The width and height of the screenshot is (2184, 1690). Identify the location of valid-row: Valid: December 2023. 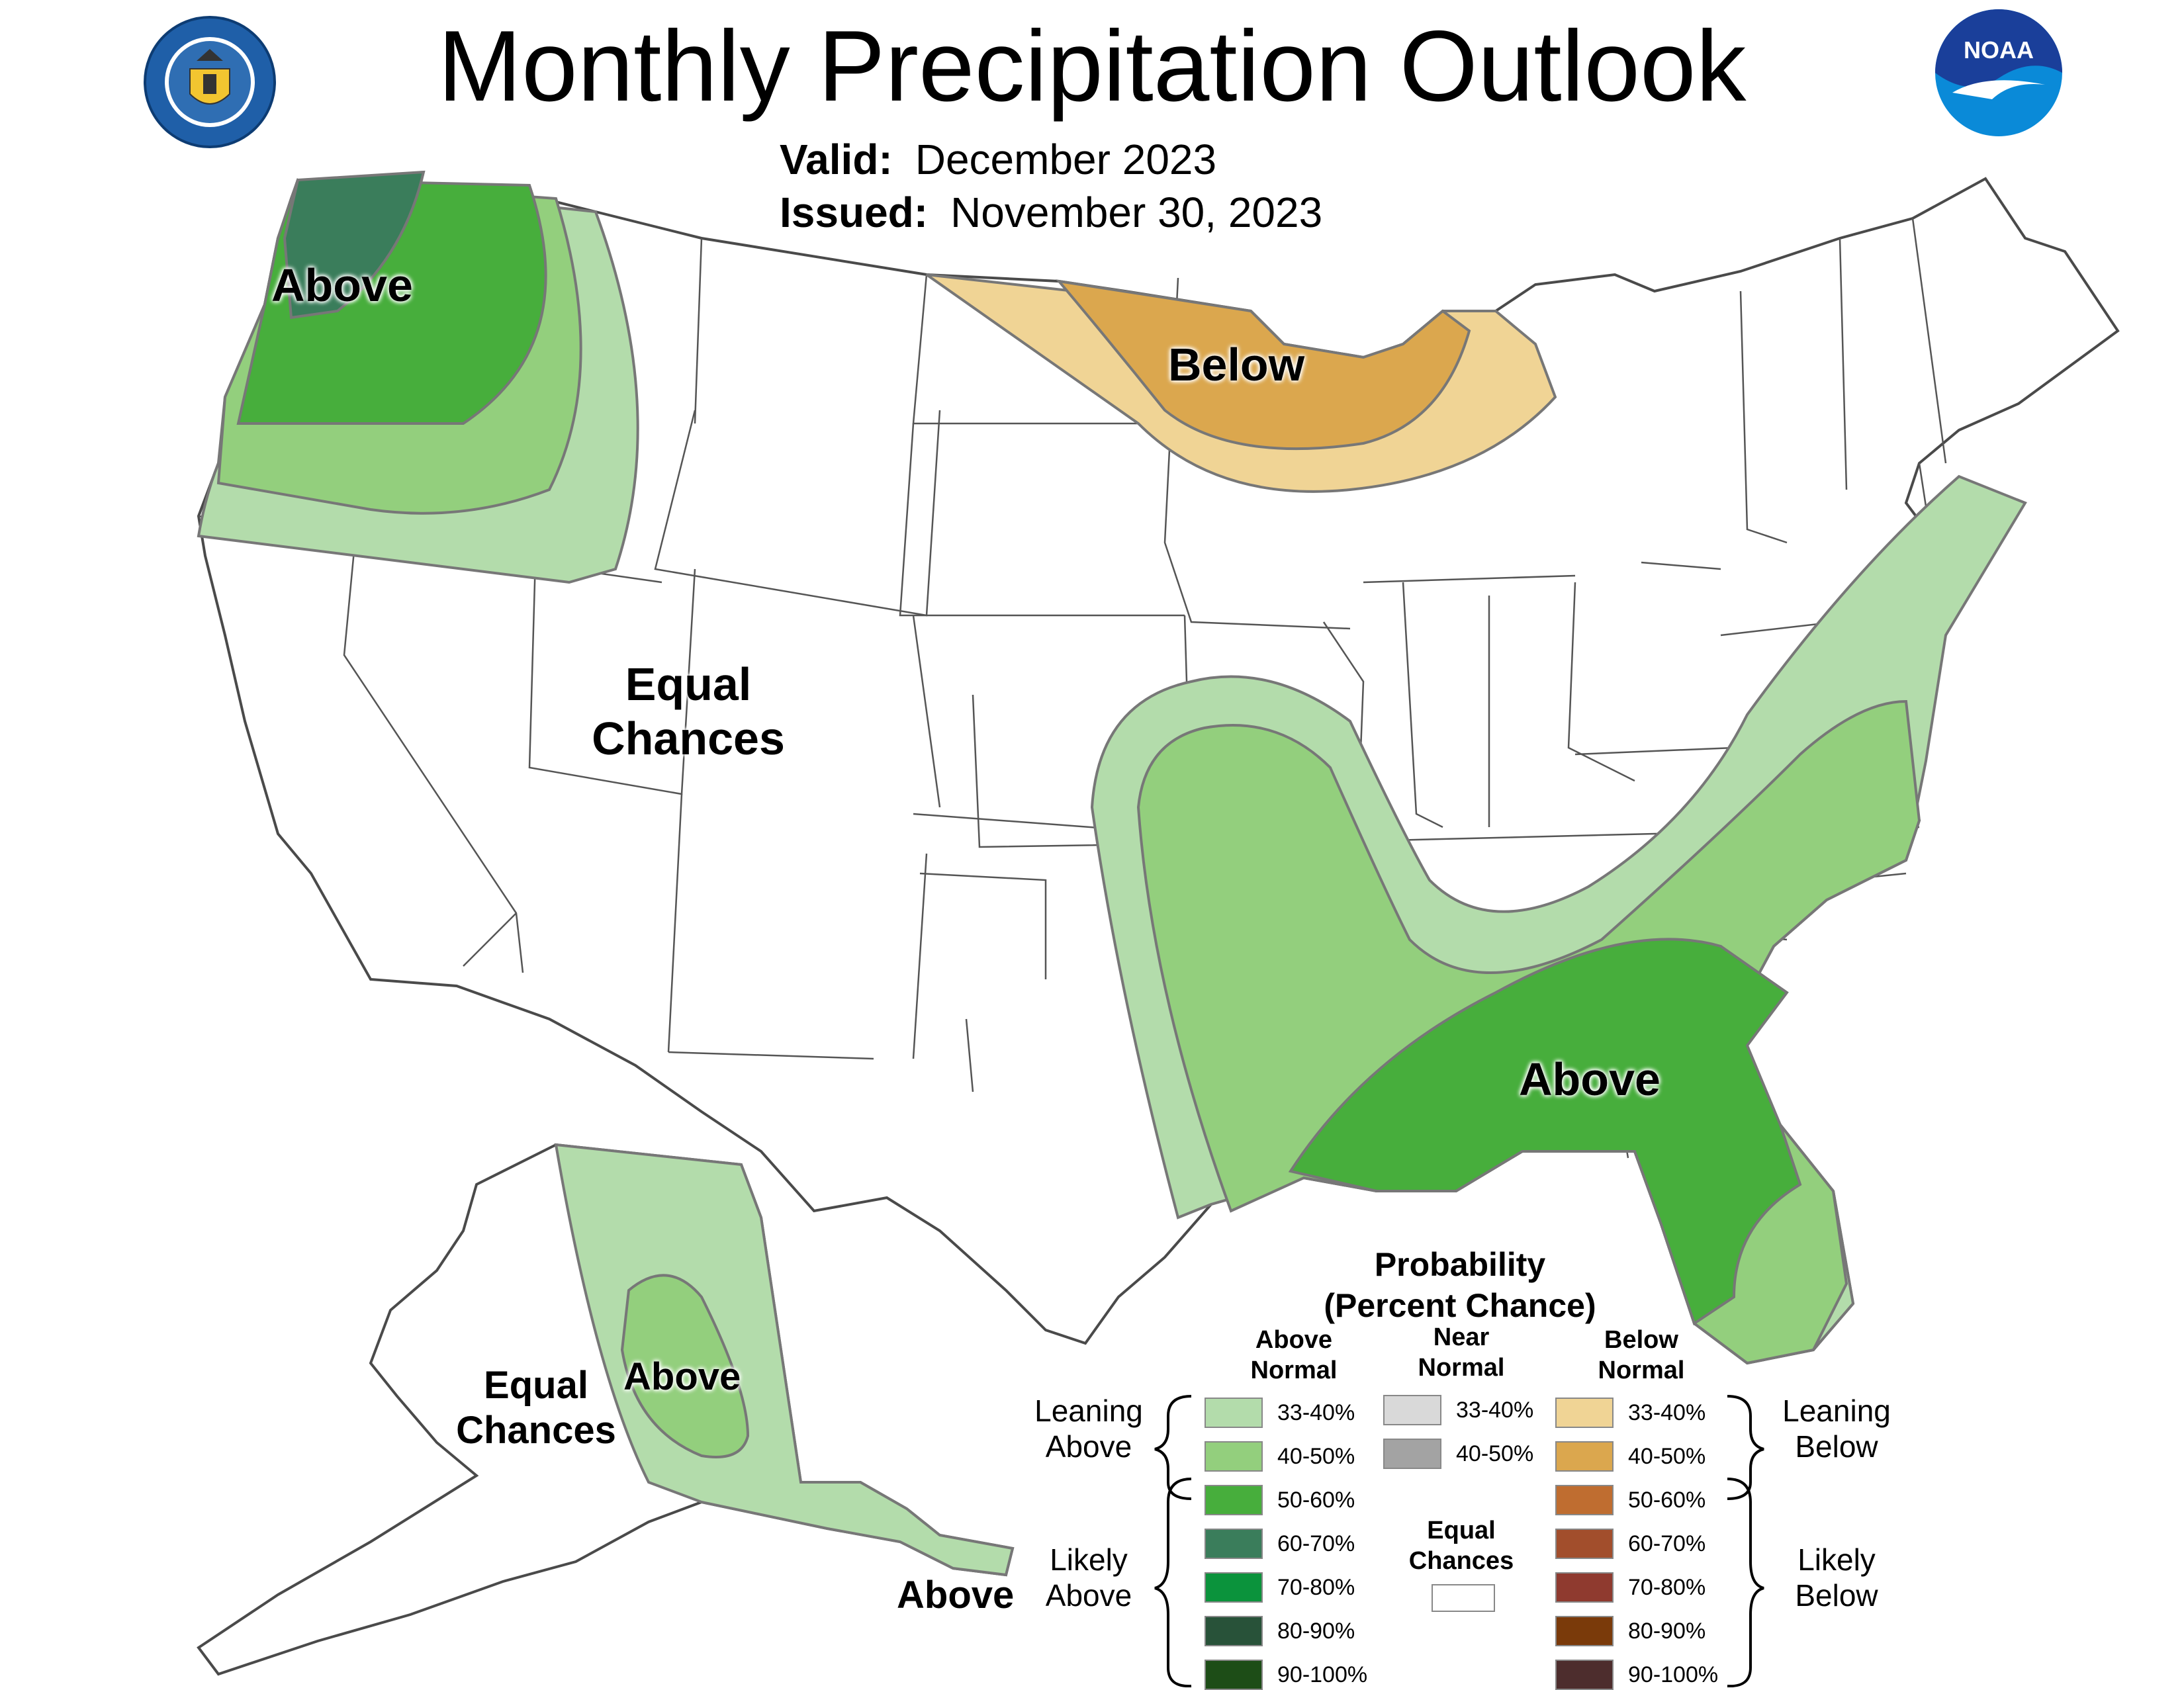
(998, 159).